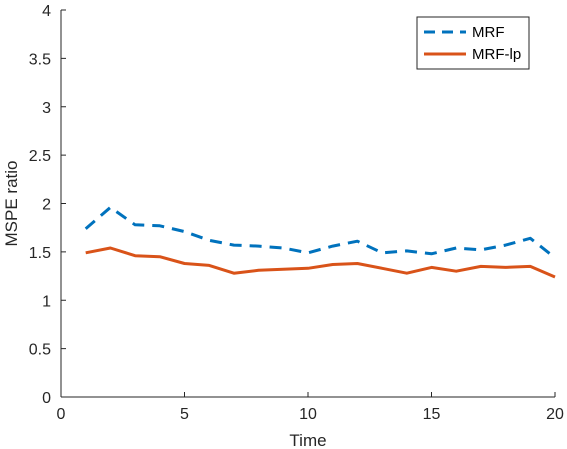 This screenshot has height=449, width=567. Describe the element at coordinates (40, 59) in the screenshot. I see `y-tick-label: 3.5` at that location.